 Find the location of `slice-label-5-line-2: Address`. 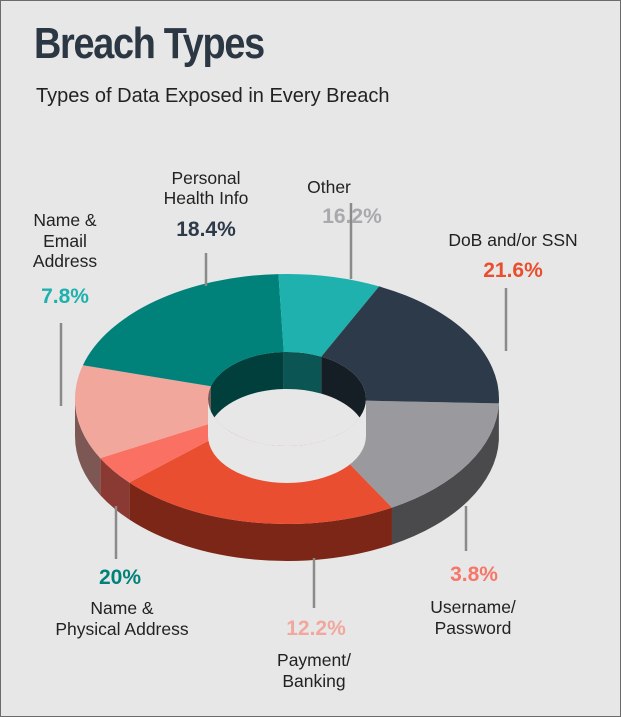

slice-label-5-line-2: Address is located at coordinates (65, 261).